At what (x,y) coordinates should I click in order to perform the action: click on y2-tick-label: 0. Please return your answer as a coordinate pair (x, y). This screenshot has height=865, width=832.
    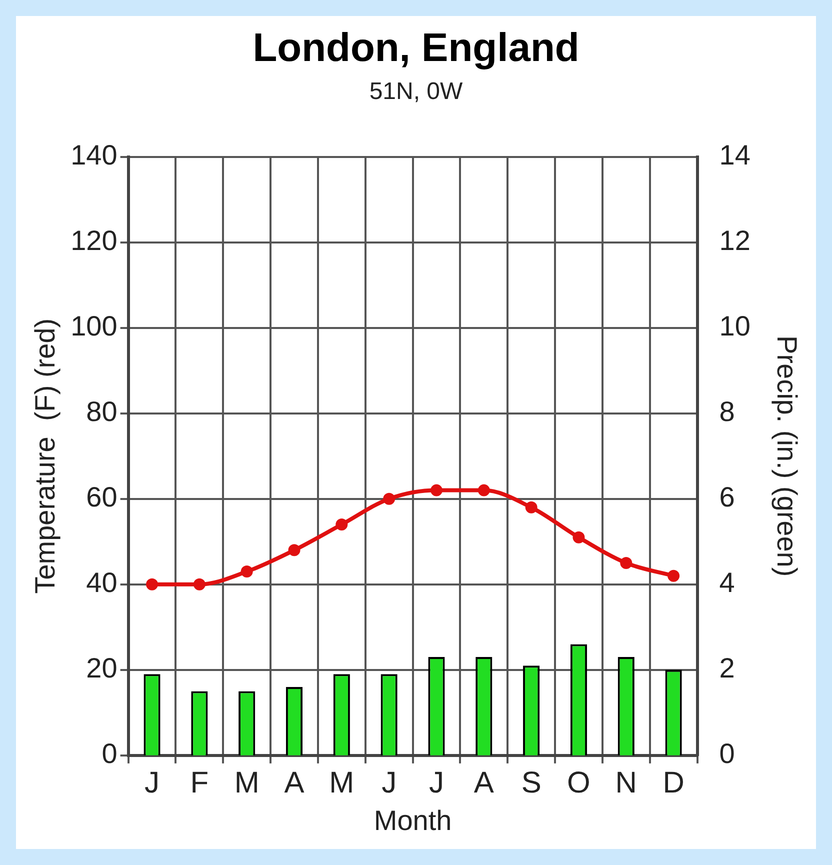
    Looking at the image, I should click on (727, 754).